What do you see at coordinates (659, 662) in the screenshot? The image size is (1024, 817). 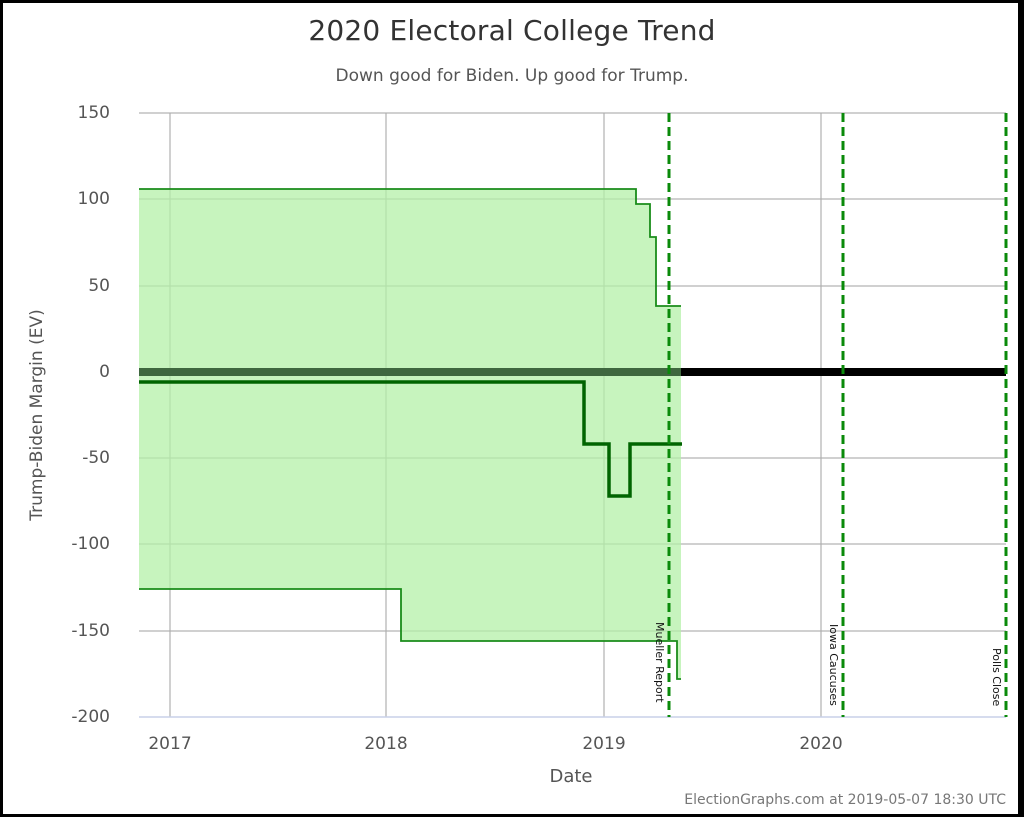 I see `marker-label-mueller-report: Mueller Report` at bounding box center [659, 662].